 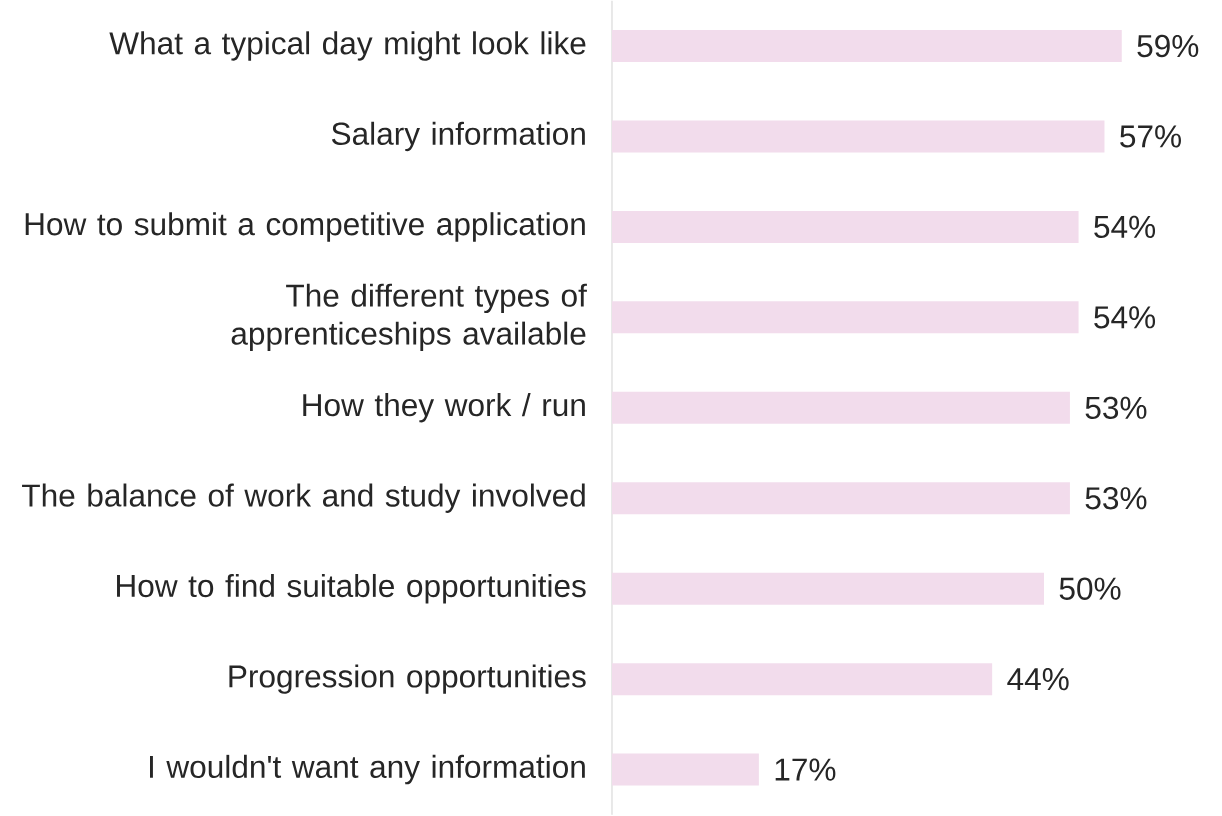 What do you see at coordinates (367, 770) in the screenshot?
I see `y-tick-label: I wouldn't want any information` at bounding box center [367, 770].